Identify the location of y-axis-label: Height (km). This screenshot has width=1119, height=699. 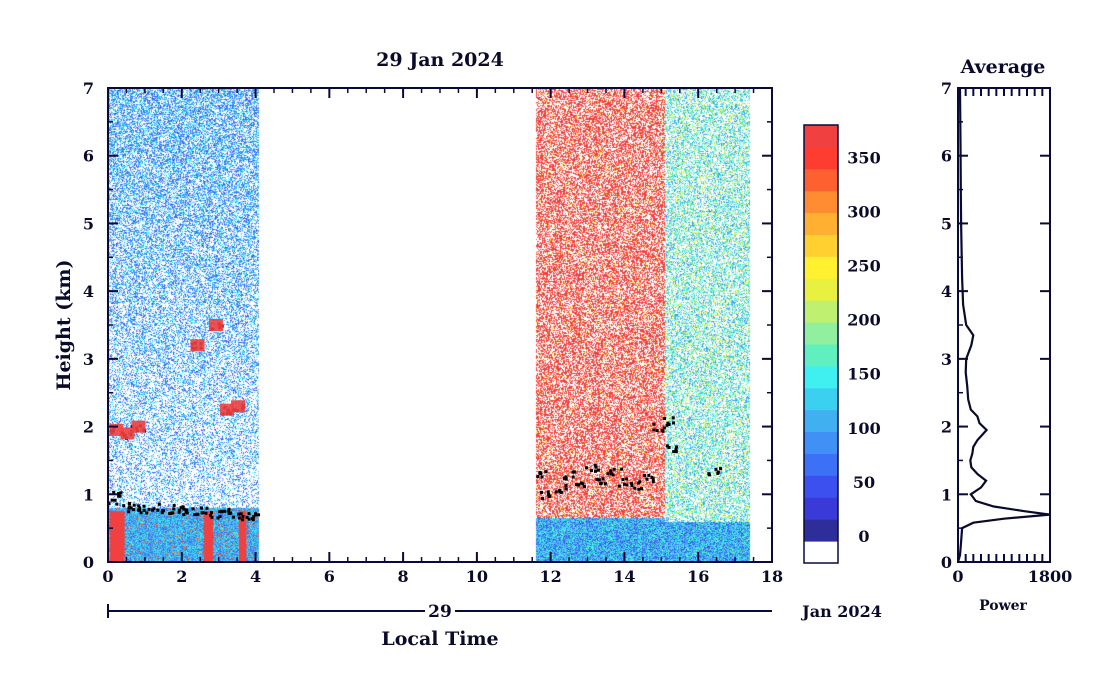
(64, 325).